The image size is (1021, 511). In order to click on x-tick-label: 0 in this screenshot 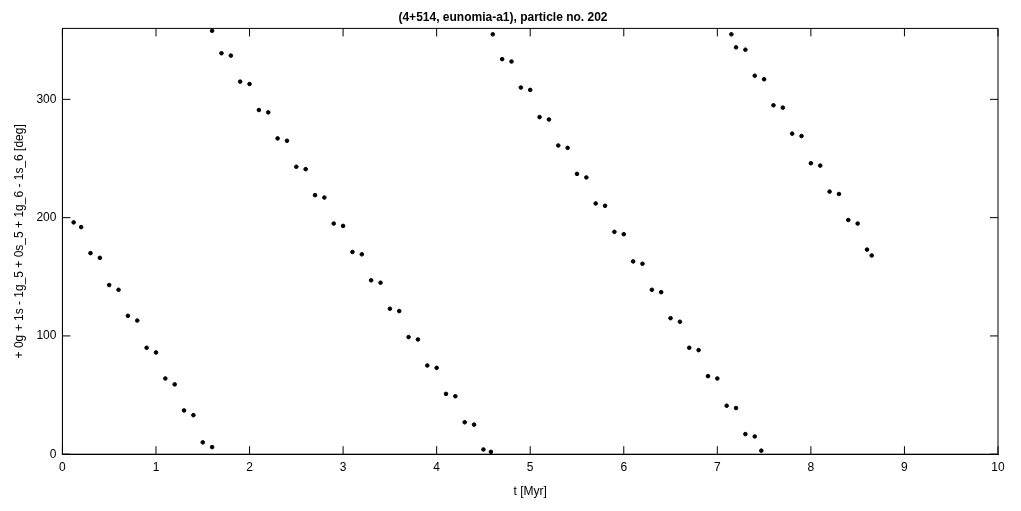, I will do `click(63, 466)`.